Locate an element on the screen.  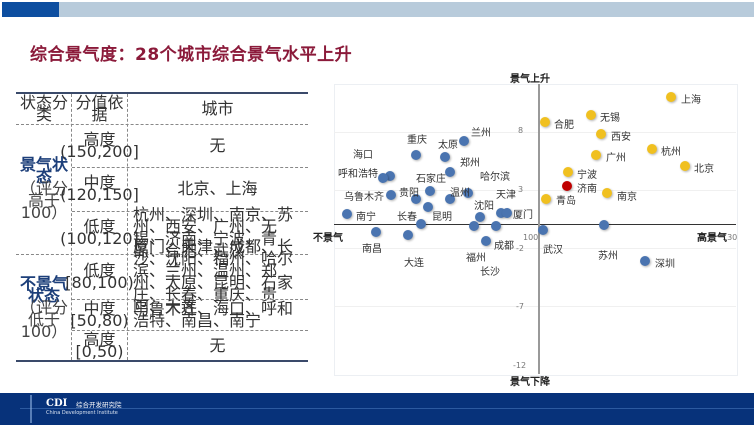
range-cell: 中度 [50,80) is located at coordinates (99, 314).